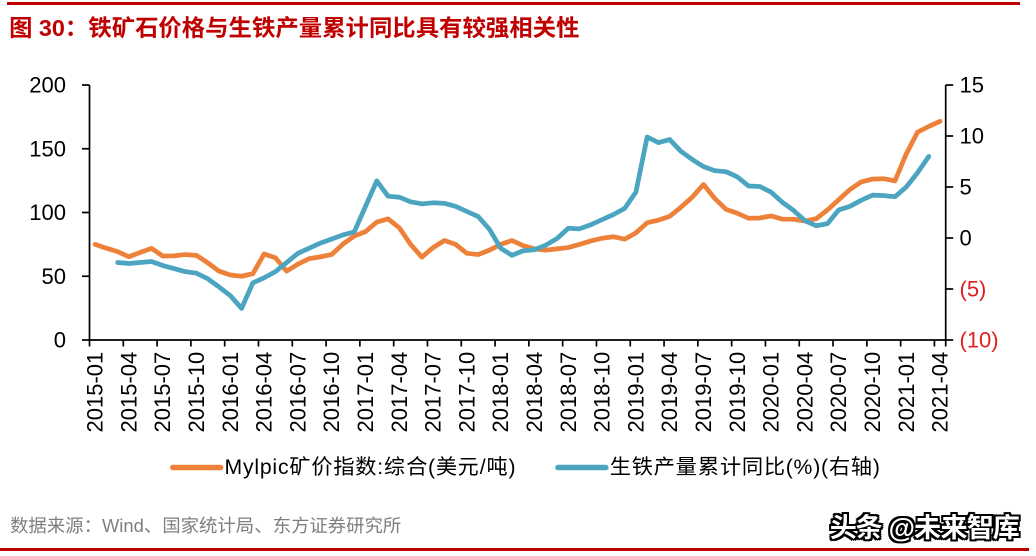 The height and width of the screenshot is (556, 1036). I want to click on x-axis-tick-label: 2020-01, so click(771, 392).